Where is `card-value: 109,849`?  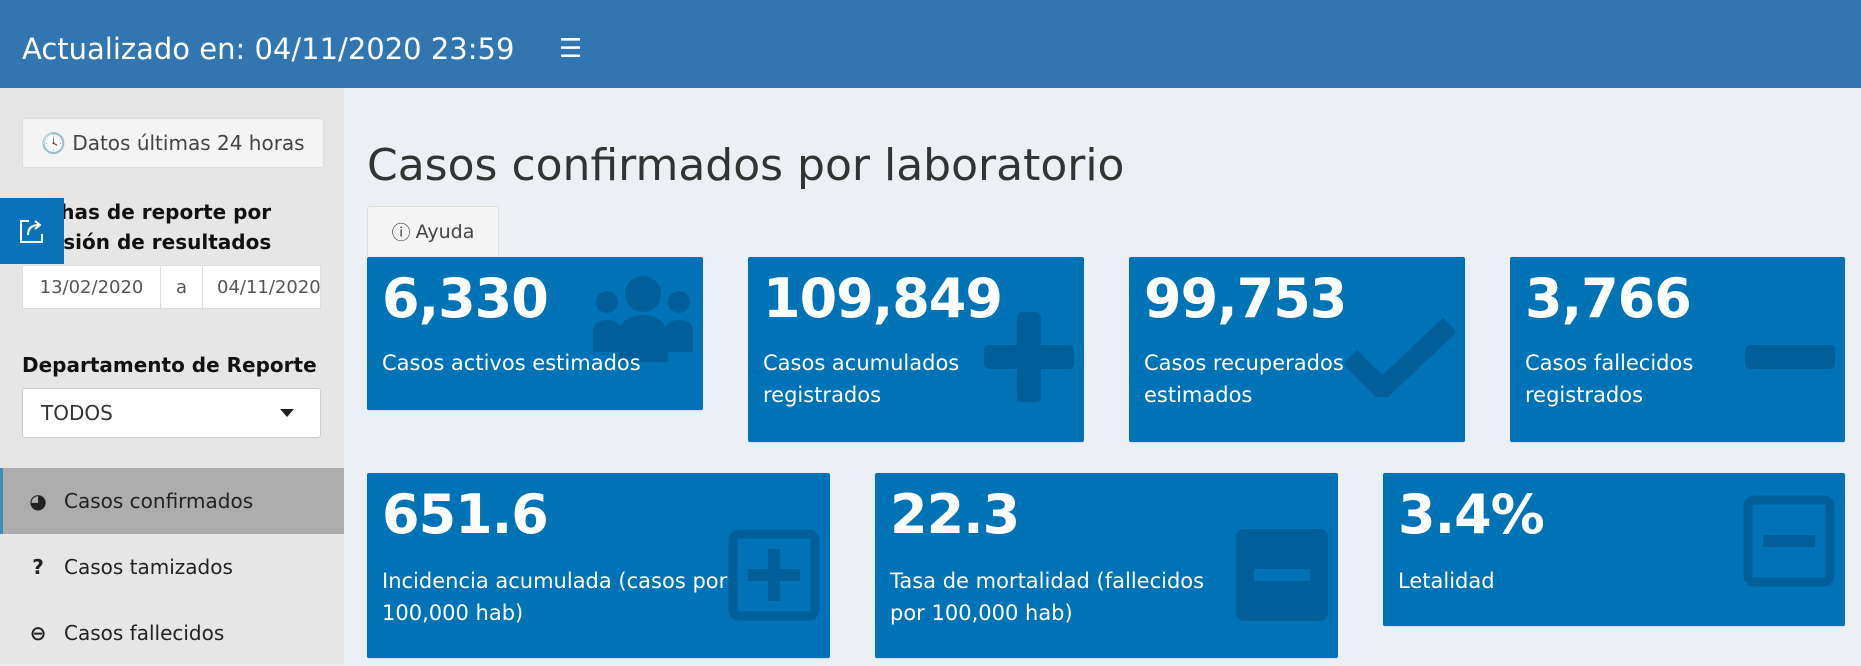 card-value: 109,849 is located at coordinates (883, 298).